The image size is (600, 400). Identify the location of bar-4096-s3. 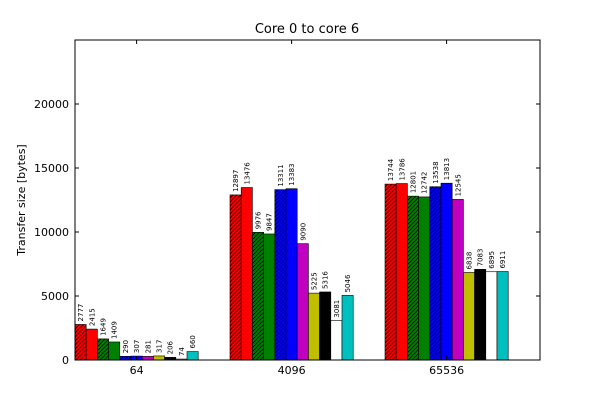
(269, 297).